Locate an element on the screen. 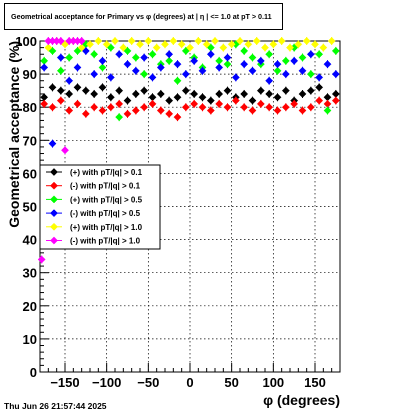  x-tick-label: 0 is located at coordinates (189, 382).